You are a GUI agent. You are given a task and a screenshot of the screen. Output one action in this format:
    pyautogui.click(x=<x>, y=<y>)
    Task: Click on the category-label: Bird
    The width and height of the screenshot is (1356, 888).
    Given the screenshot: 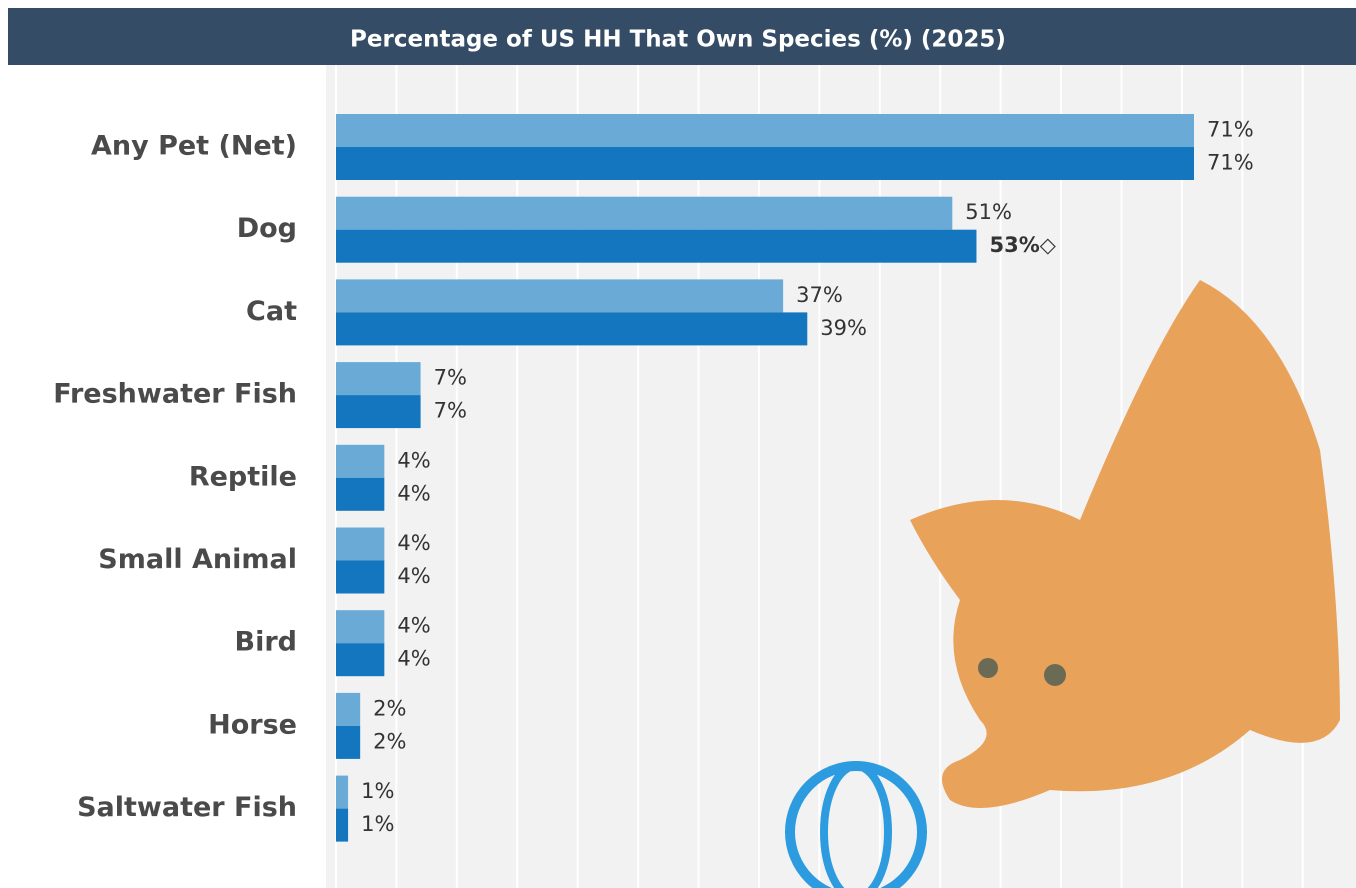 What is the action you would take?
    pyautogui.click(x=266, y=642)
    